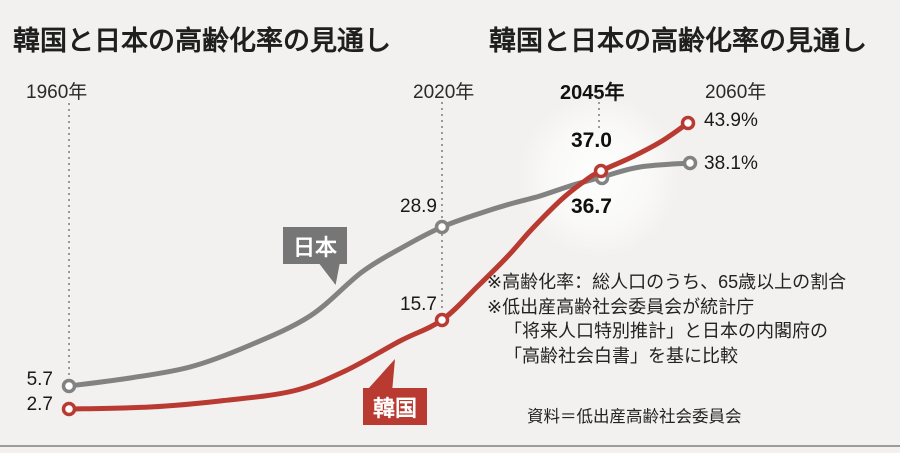 The height and width of the screenshot is (453, 900). What do you see at coordinates (450, 446) in the screenshot?
I see `bottom-divider` at bounding box center [450, 446].